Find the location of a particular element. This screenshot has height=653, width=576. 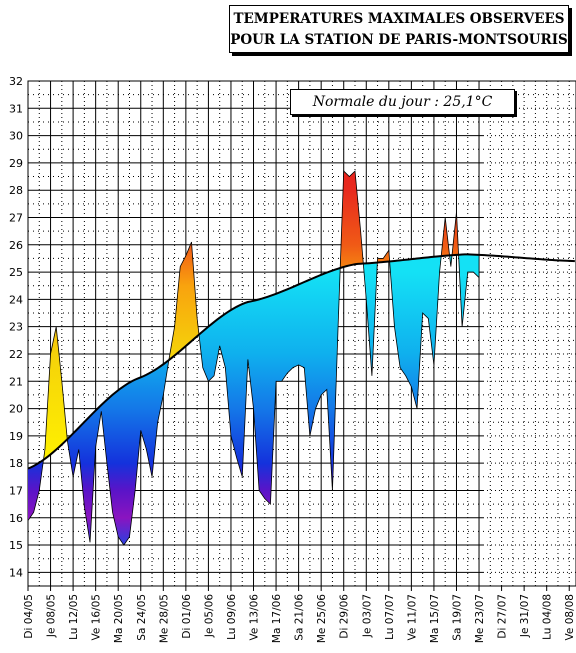

normale-du-jour-label: Normale du jour : 25,1°C is located at coordinates (402, 102).